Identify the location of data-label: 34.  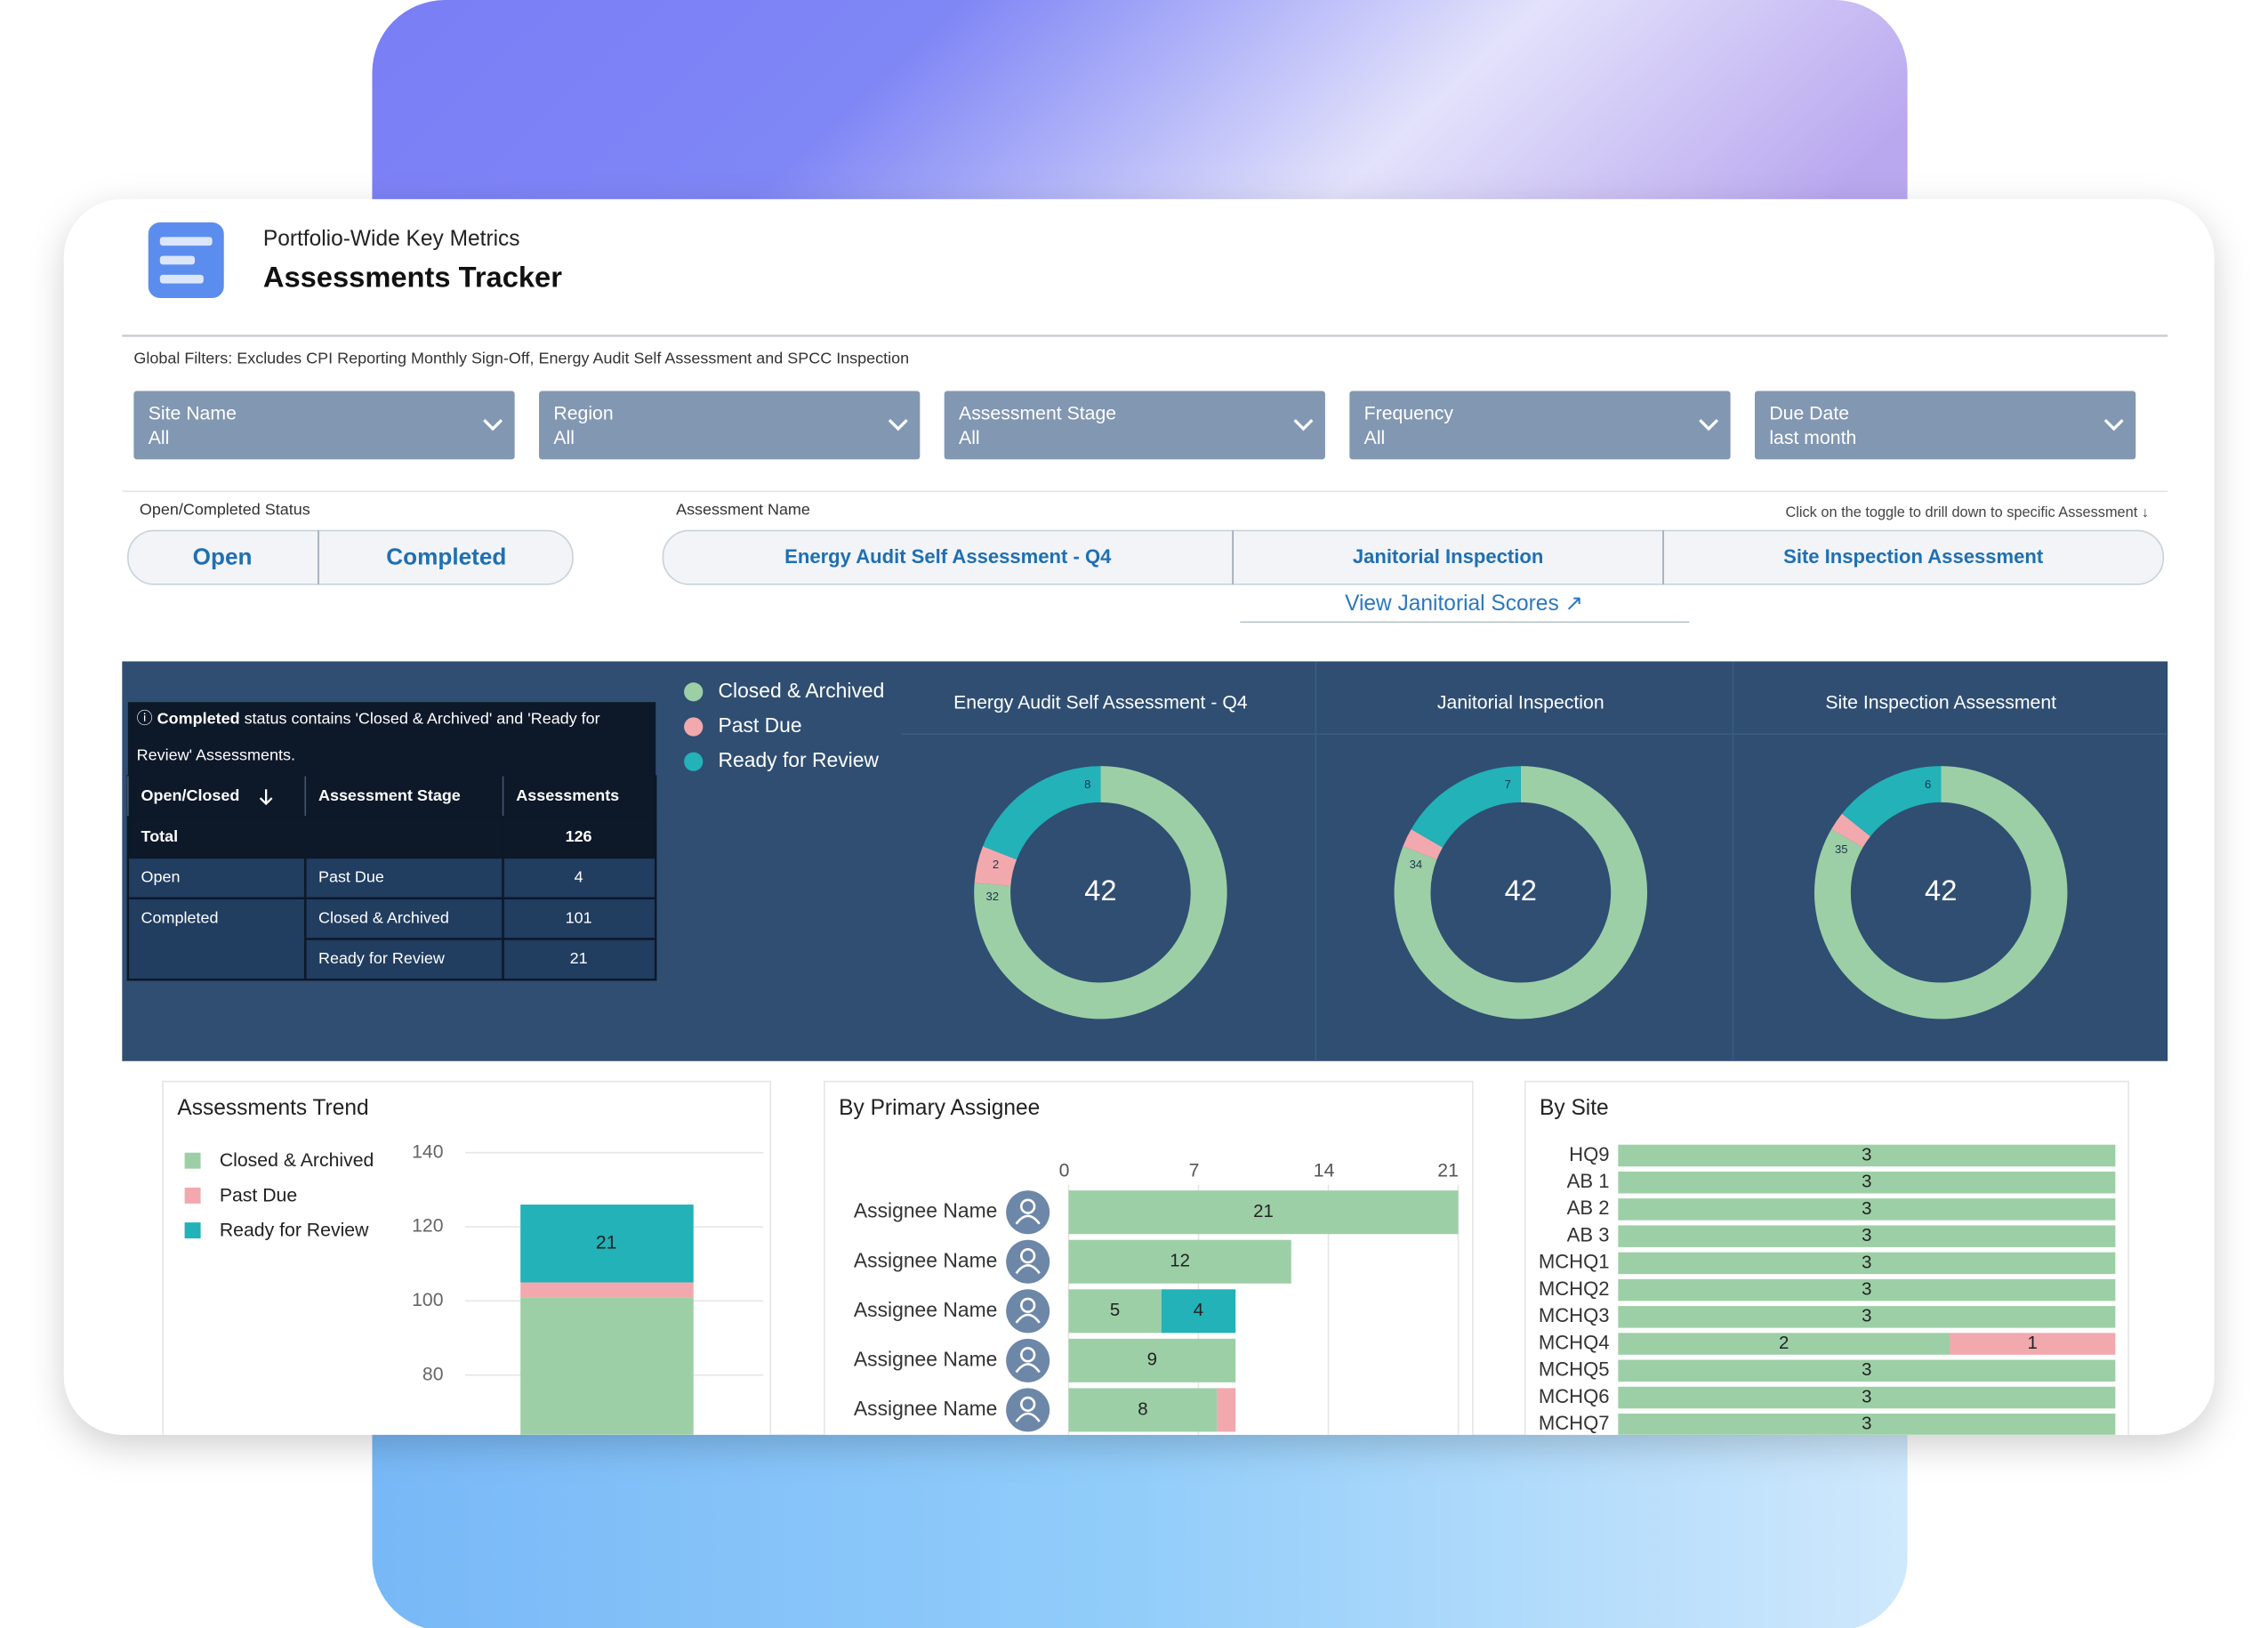
(1417, 864).